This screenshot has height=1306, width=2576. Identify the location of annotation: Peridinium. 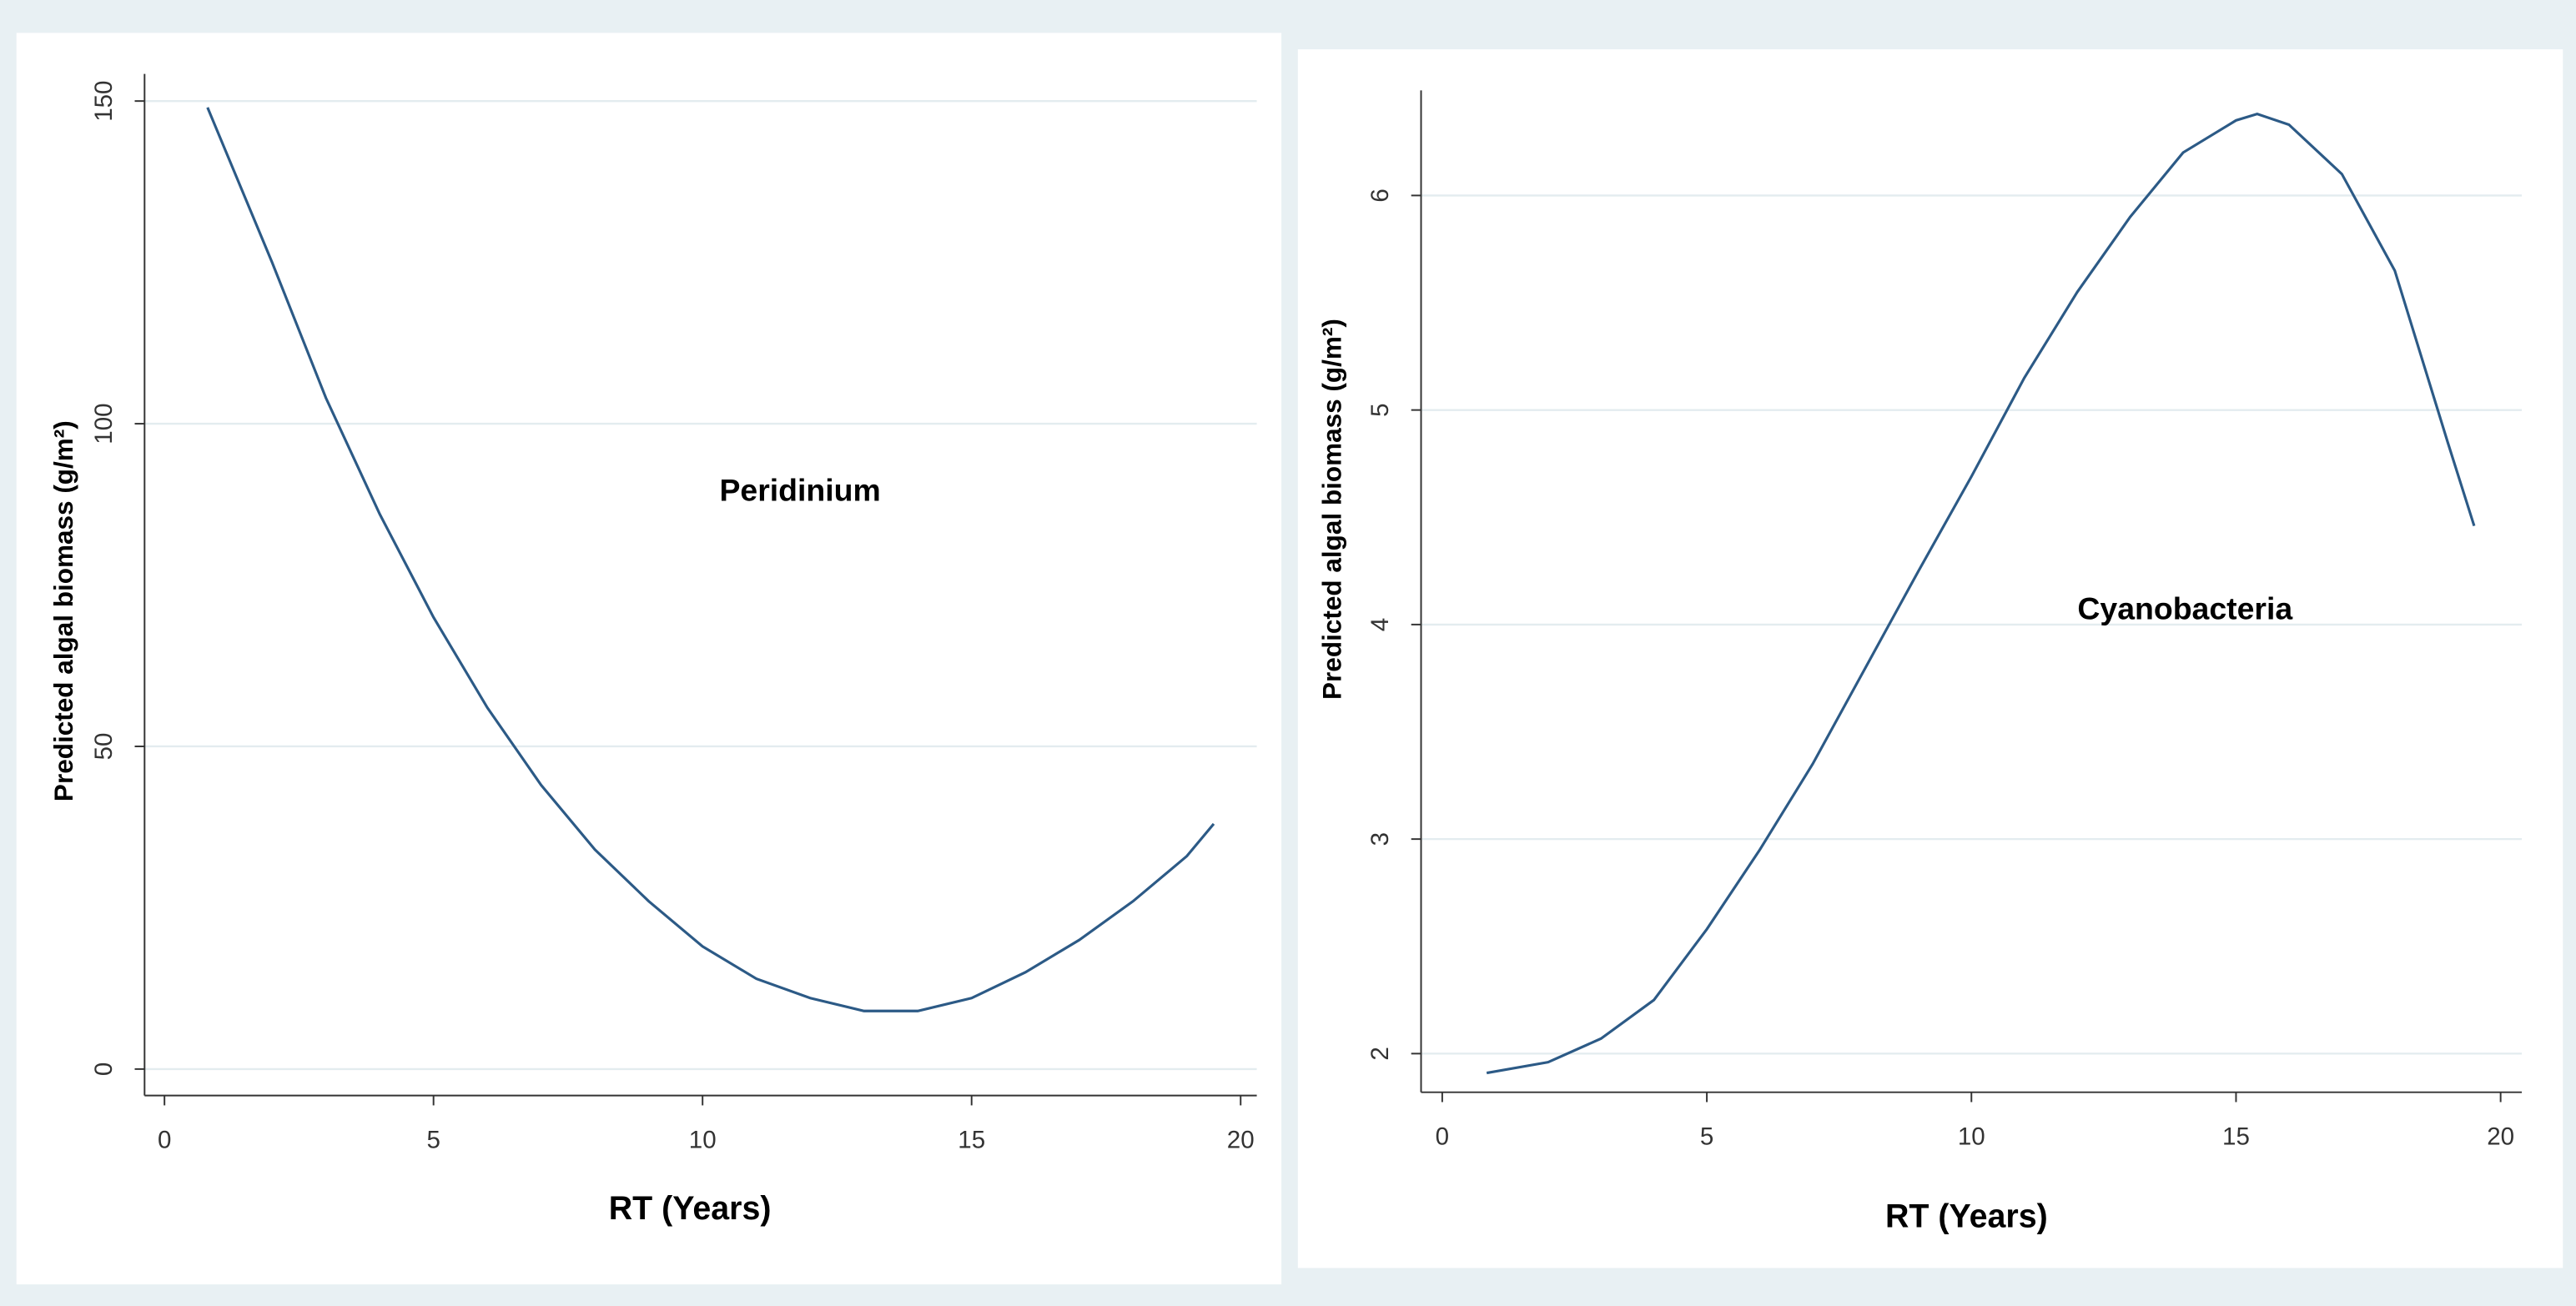
(799, 491).